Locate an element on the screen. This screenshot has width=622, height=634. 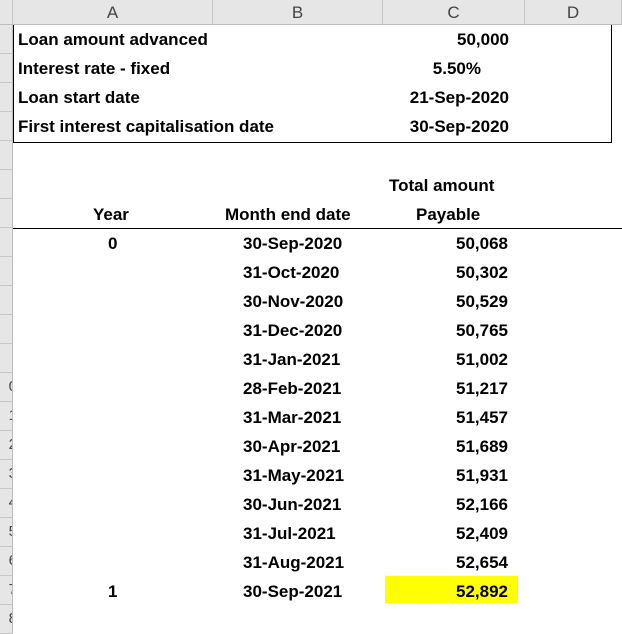
table-cell-date: 30-Apr-2021 is located at coordinates (292, 446).